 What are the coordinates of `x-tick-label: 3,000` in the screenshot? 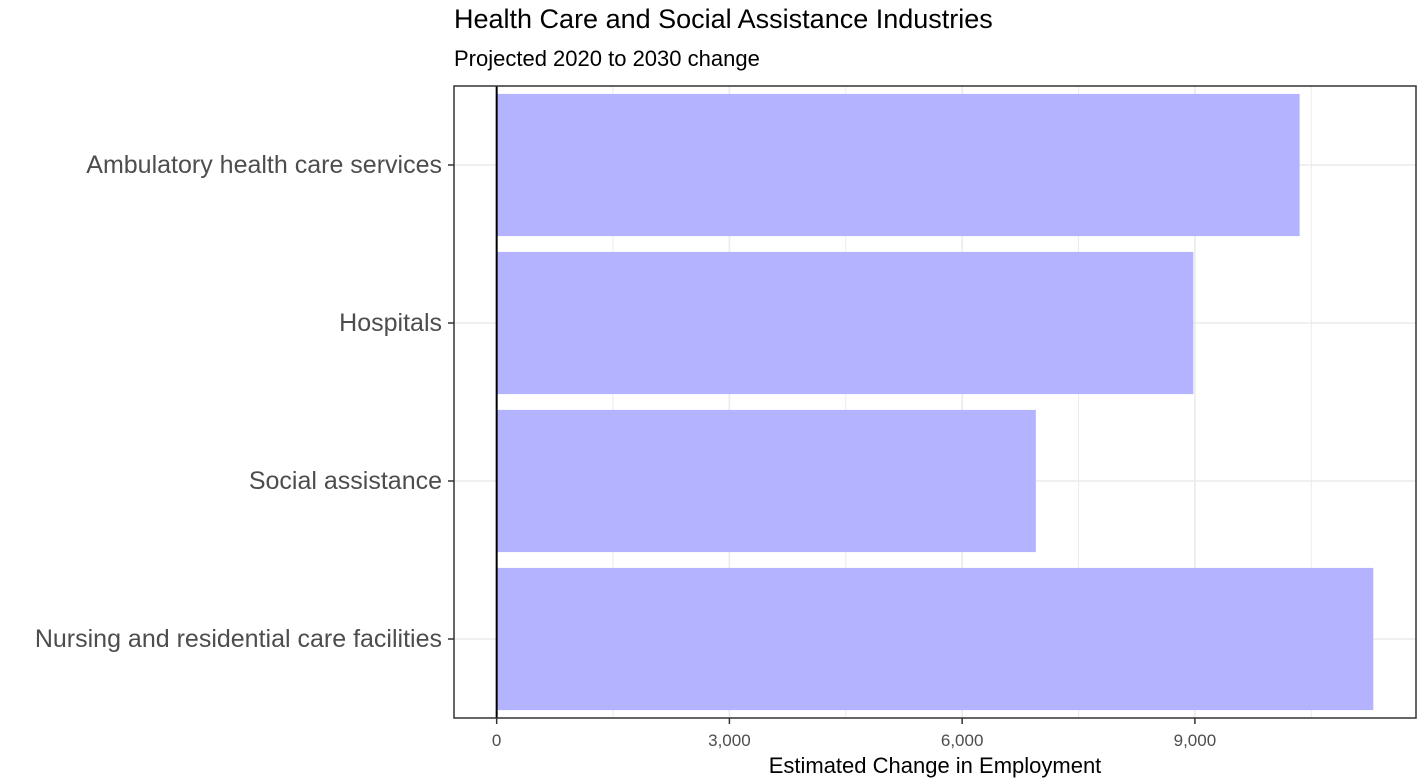 It's located at (729, 740).